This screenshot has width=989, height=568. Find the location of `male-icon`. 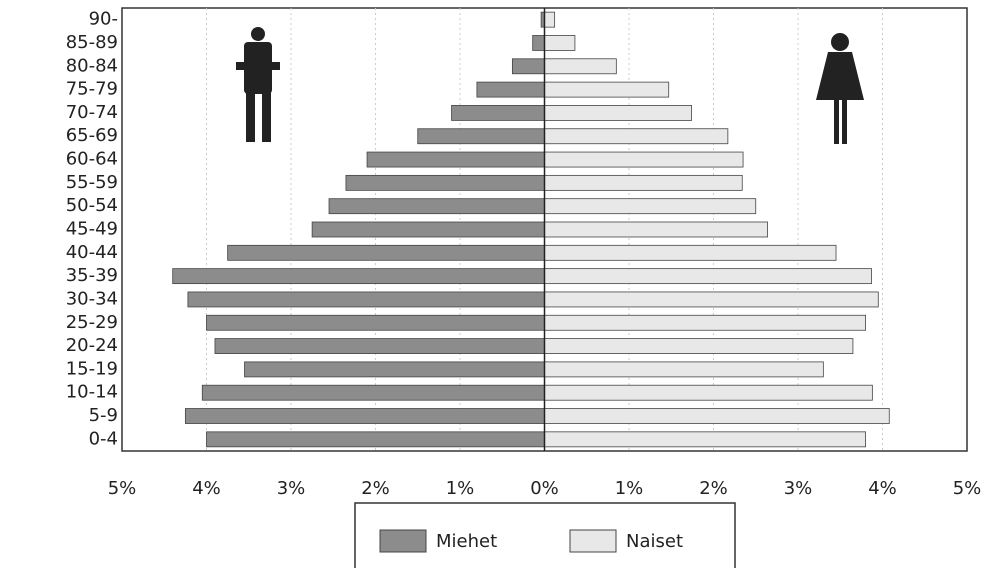

male-icon is located at coordinates (258, 84).